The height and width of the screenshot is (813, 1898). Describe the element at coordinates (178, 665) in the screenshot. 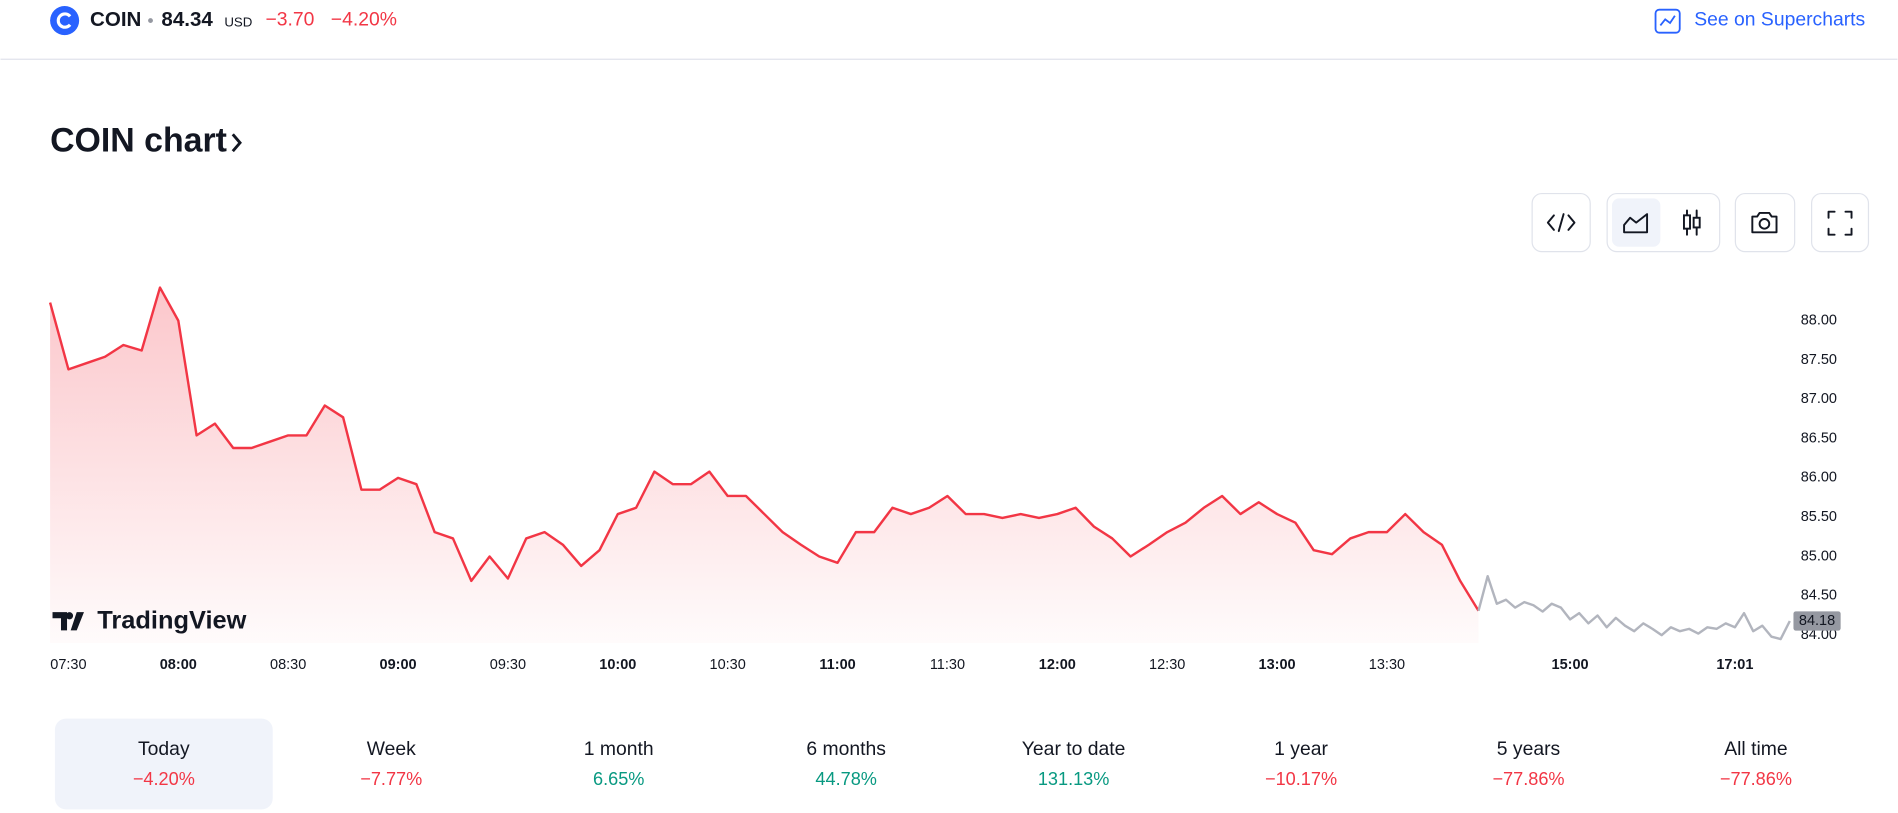

I see `x-tick-label: 08:00` at that location.